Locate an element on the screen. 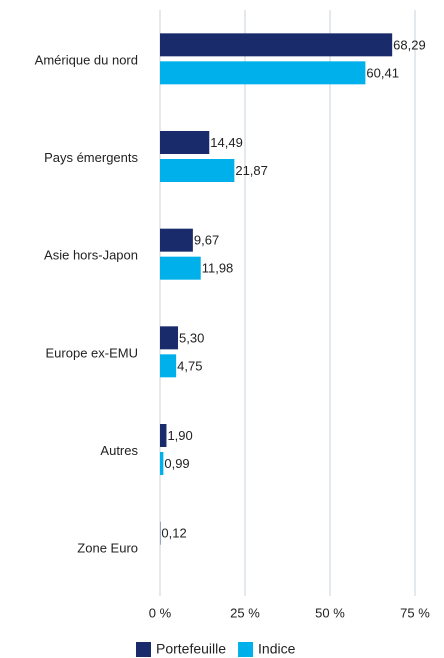 The width and height of the screenshot is (444, 658). y-tick-label: Zone Euro is located at coordinates (107, 548).